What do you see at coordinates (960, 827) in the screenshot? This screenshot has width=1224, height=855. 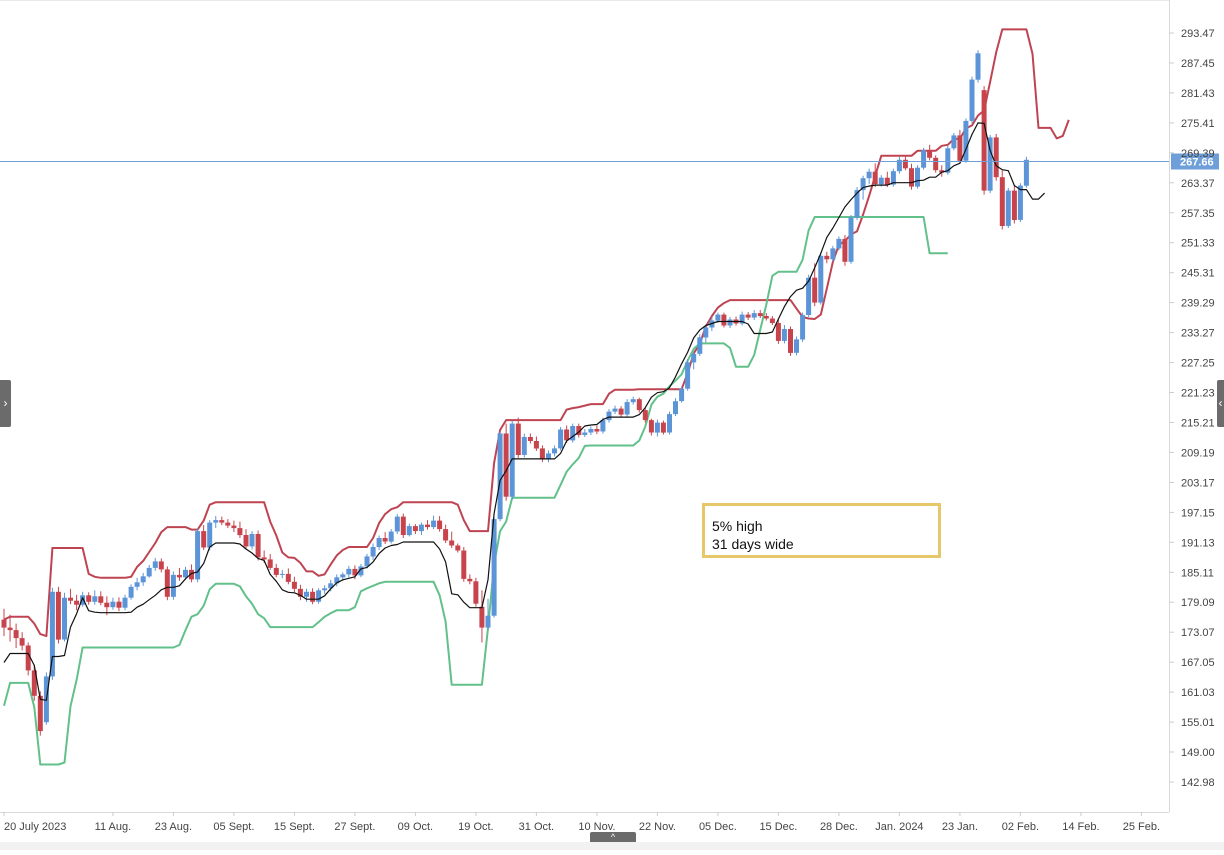 I see `x-tick-label: 23 Jan.` at bounding box center [960, 827].